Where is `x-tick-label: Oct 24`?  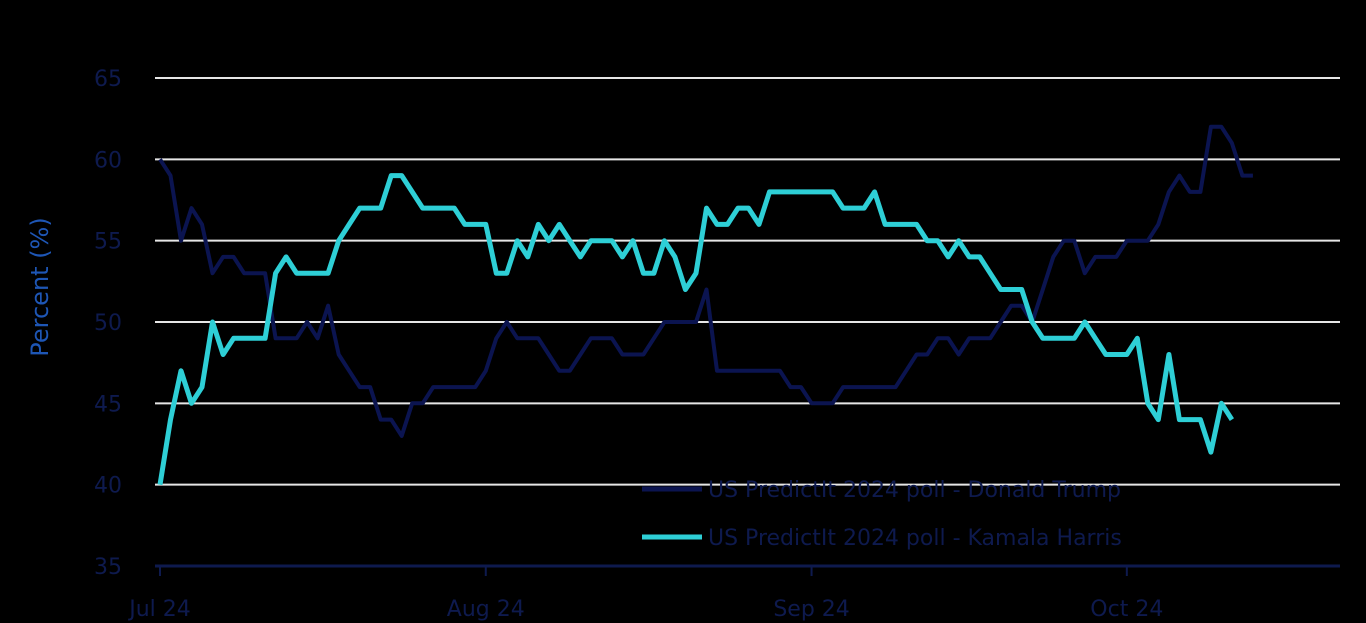 x-tick-label: Oct 24 is located at coordinates (1126, 609).